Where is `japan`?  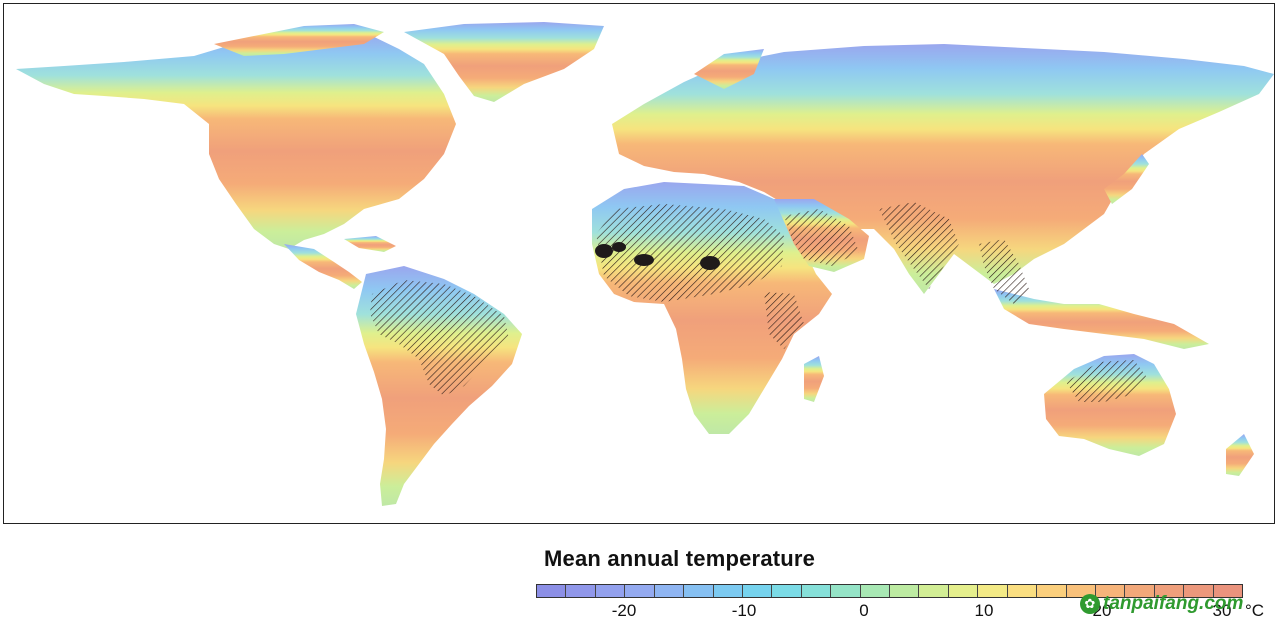 japan is located at coordinates (1126, 179).